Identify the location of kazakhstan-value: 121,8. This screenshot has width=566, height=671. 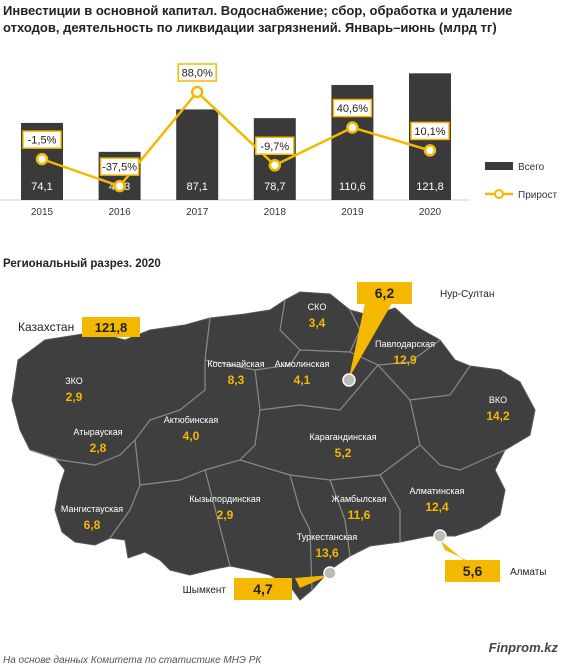
(111, 327).